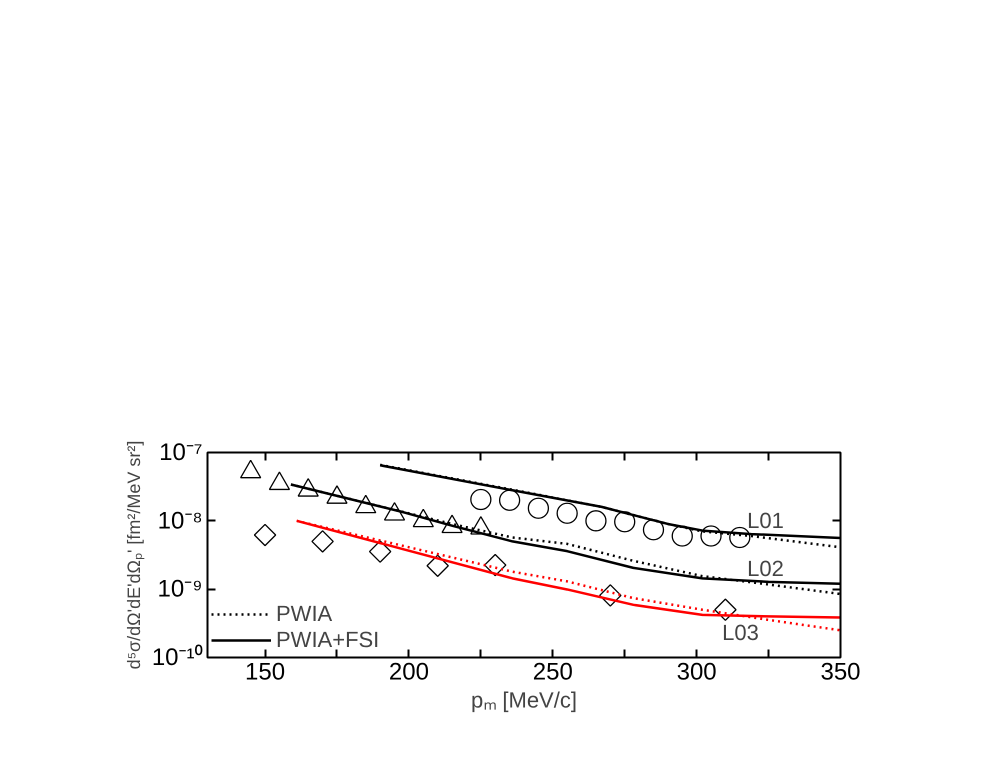  What do you see at coordinates (181, 452) in the screenshot?
I see `y-tick-label: 10⁻⁷` at bounding box center [181, 452].